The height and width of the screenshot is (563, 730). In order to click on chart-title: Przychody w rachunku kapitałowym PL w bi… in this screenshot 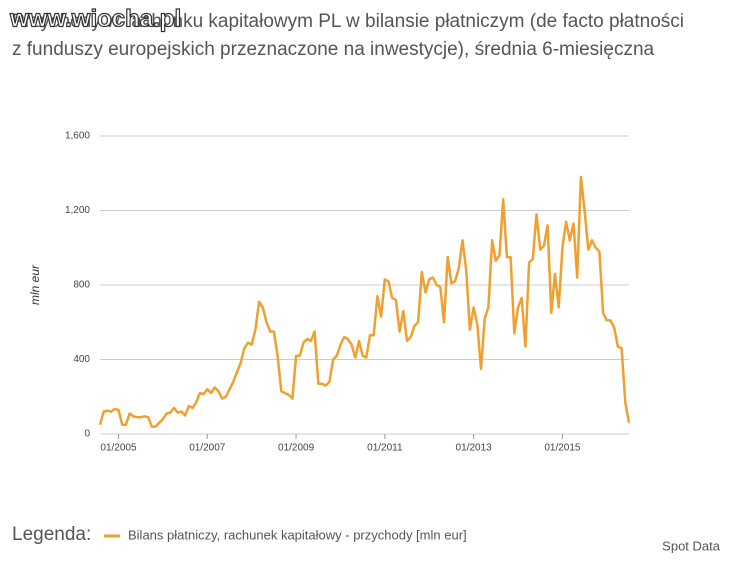, I will do `click(348, 21)`.